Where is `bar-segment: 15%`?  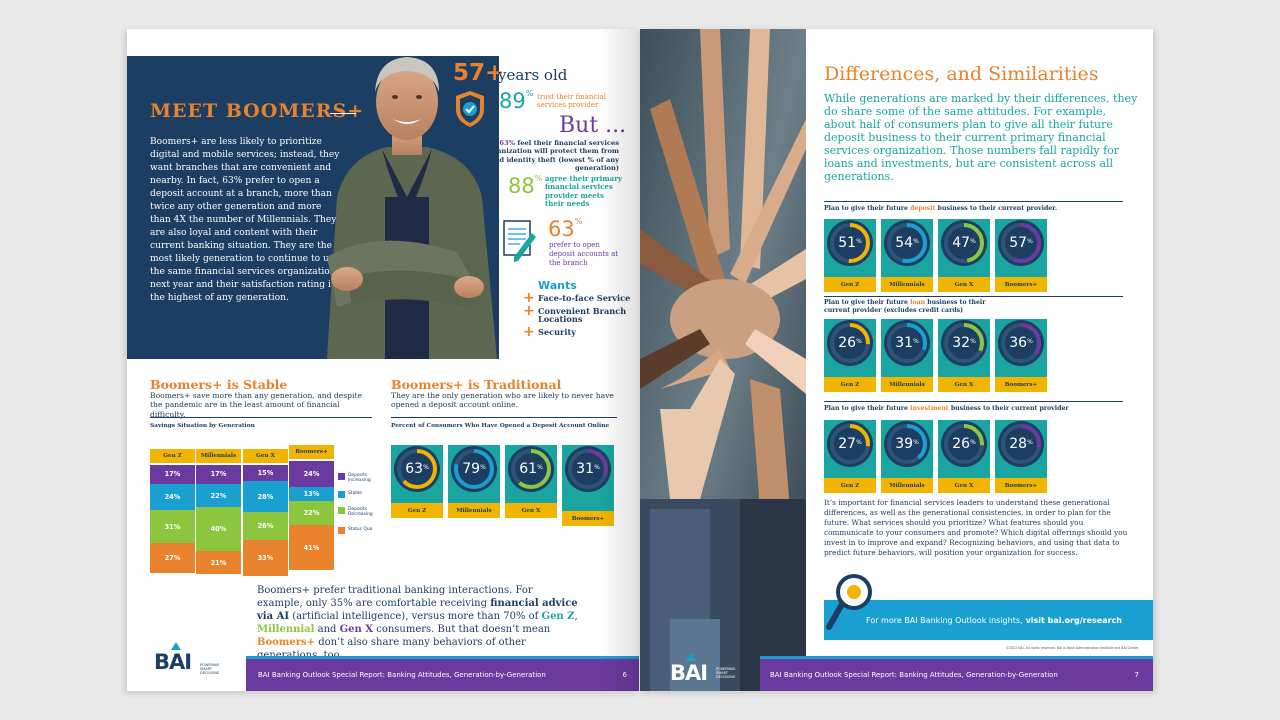 bar-segment: 15% is located at coordinates (265, 473).